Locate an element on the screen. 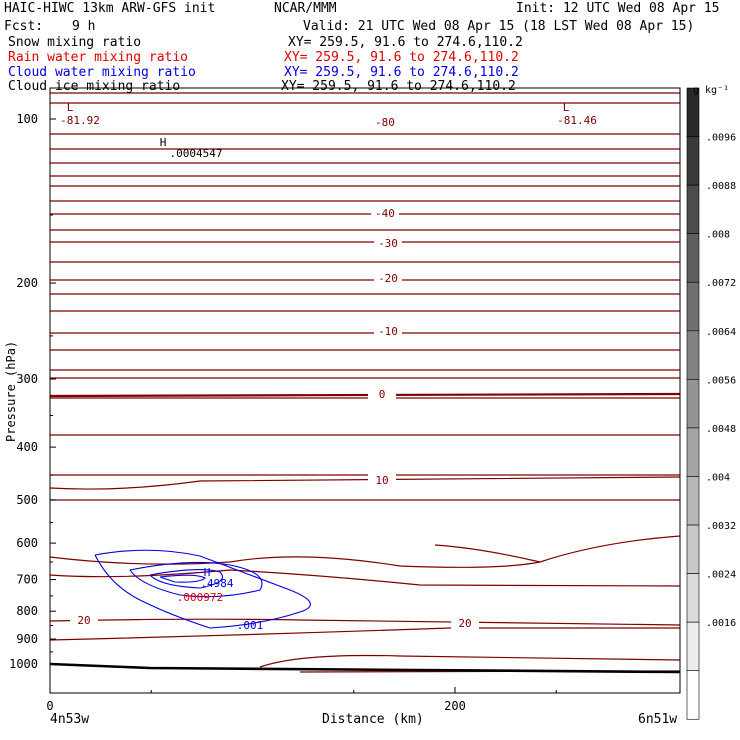 The image size is (740, 740). header-org: NCAR/MMM is located at coordinates (305, 8).